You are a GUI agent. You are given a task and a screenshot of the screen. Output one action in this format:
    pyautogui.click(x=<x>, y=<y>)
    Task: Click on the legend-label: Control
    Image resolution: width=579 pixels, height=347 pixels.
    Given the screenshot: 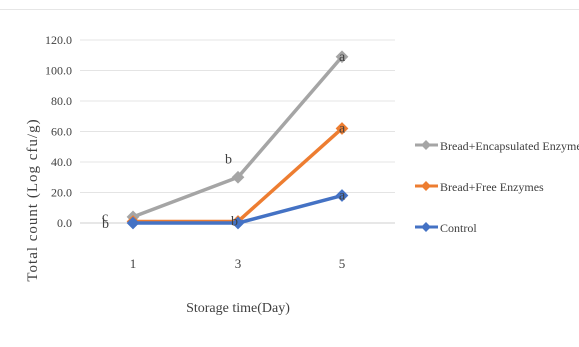 What is the action you would take?
    pyautogui.click(x=458, y=228)
    